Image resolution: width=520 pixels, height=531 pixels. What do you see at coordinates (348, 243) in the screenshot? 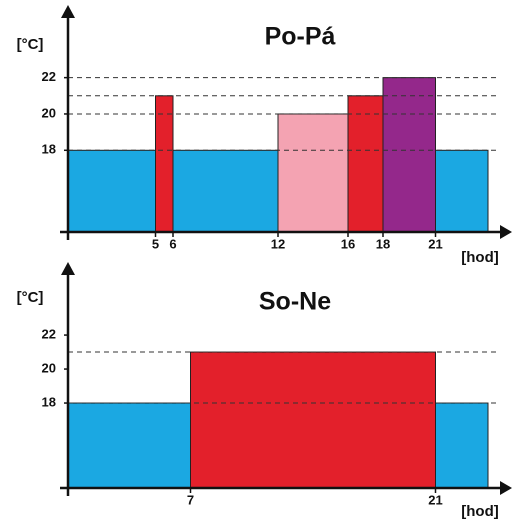
I see `x-tick-label: 16` at bounding box center [348, 243].